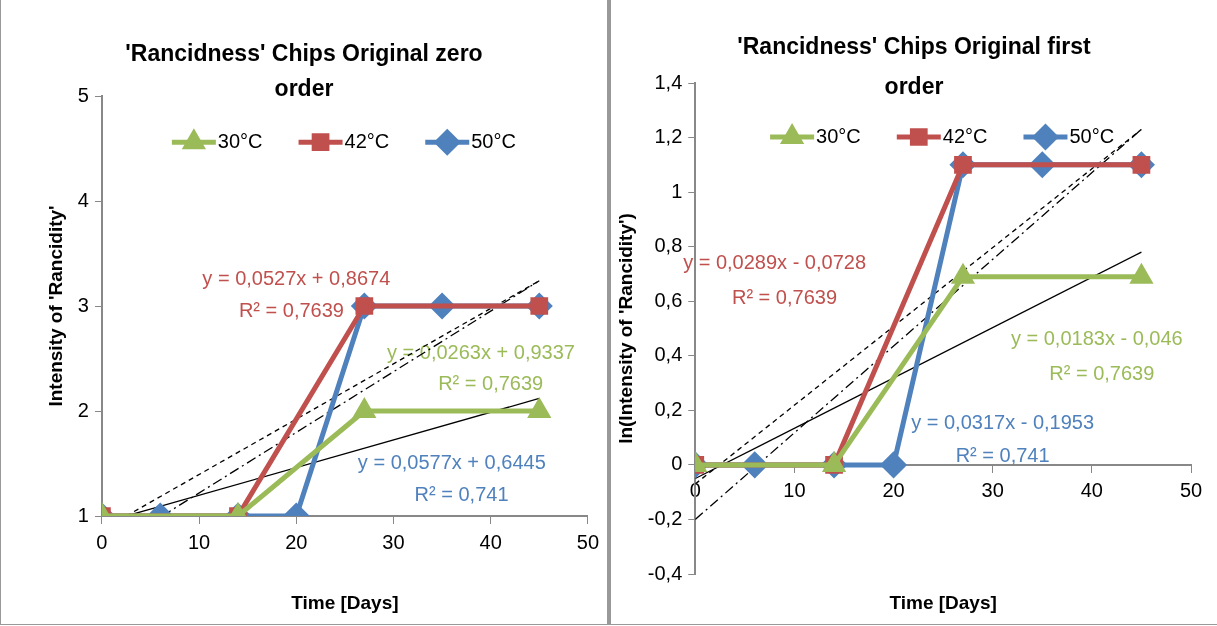 The height and width of the screenshot is (626, 1217). I want to click on y-tick-label: 0,8, so click(668, 245).